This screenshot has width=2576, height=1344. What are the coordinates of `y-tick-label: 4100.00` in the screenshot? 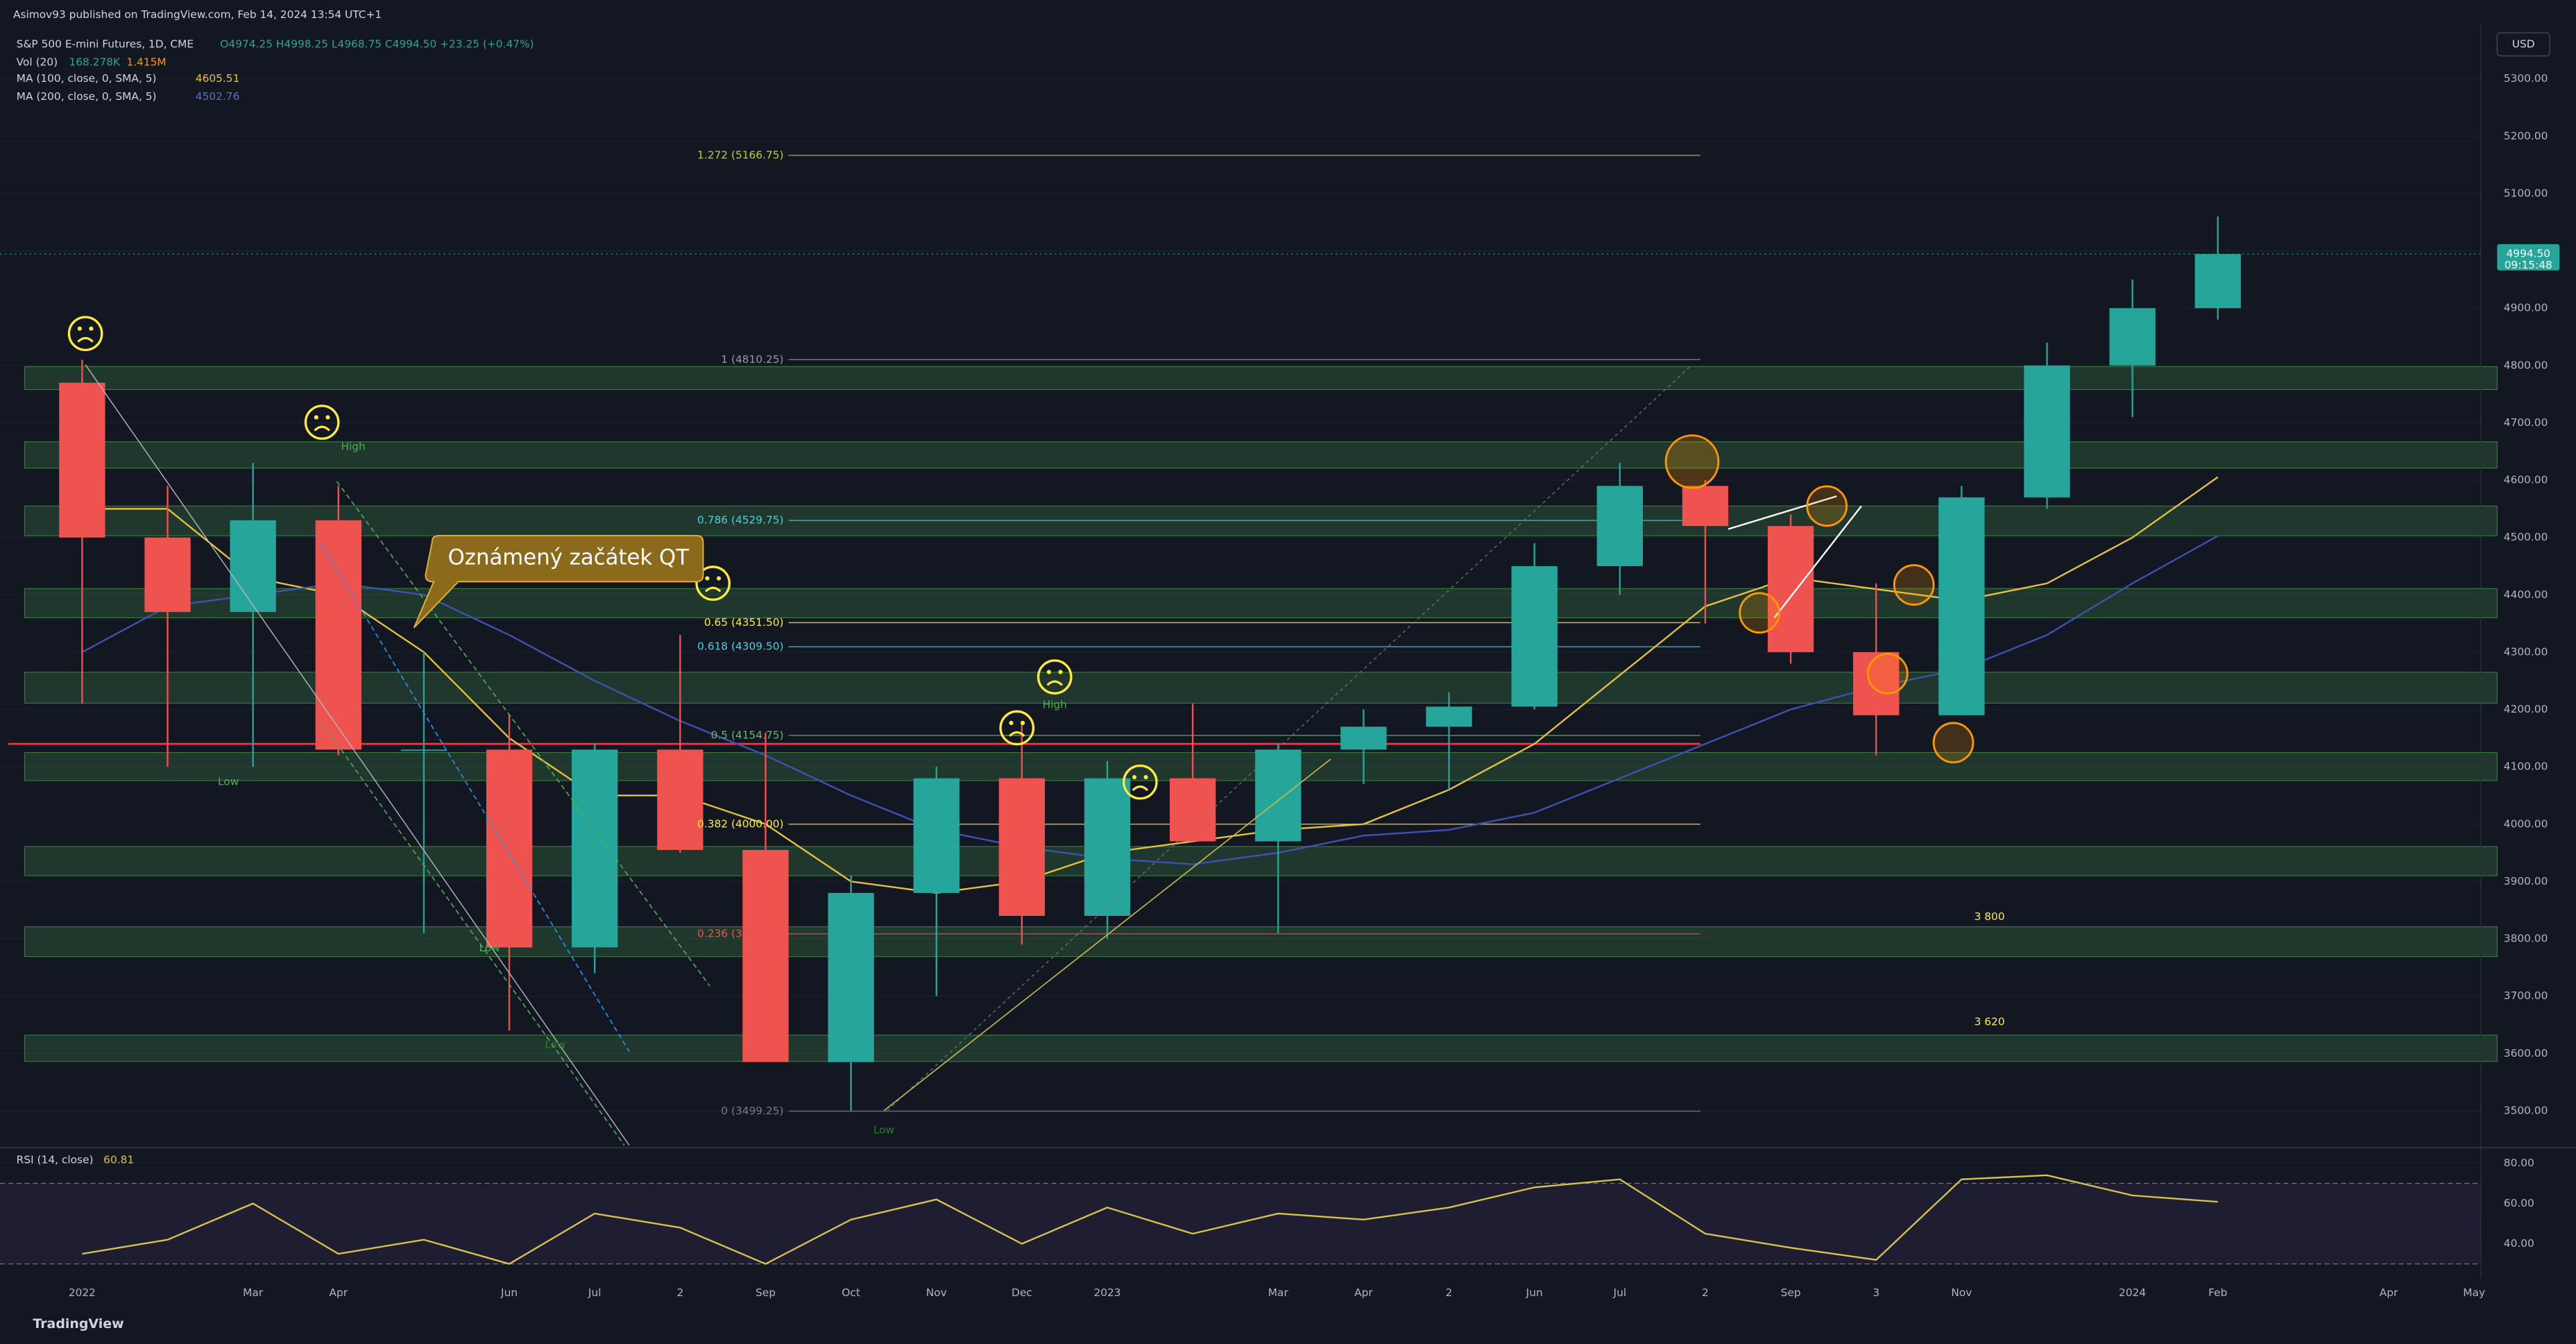 It's located at (2526, 766).